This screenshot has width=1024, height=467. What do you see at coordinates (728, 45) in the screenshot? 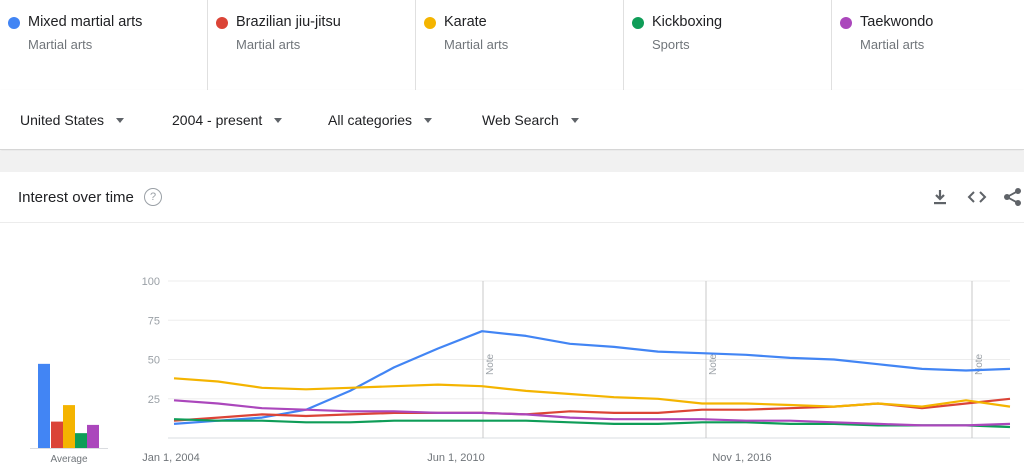
I see `term-card: Kickboxing Sports` at bounding box center [728, 45].